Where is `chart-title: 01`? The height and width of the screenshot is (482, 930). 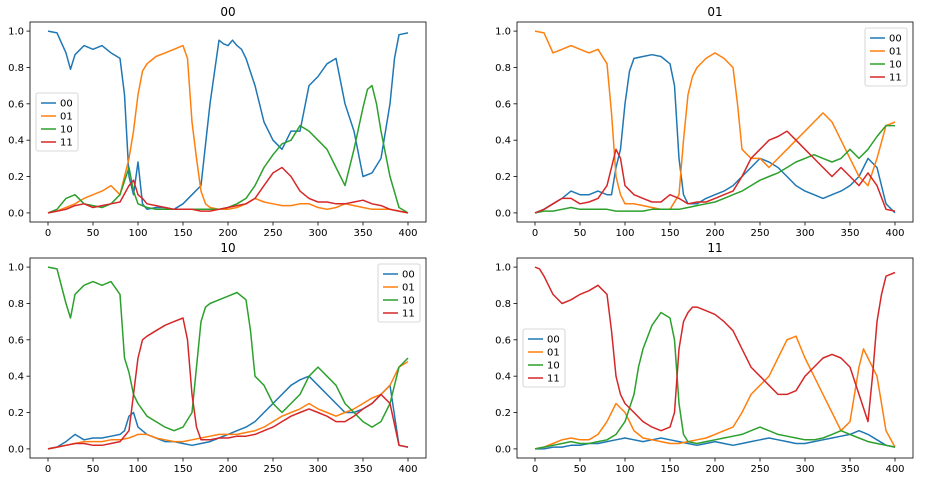
chart-title: 01 is located at coordinates (714, 12).